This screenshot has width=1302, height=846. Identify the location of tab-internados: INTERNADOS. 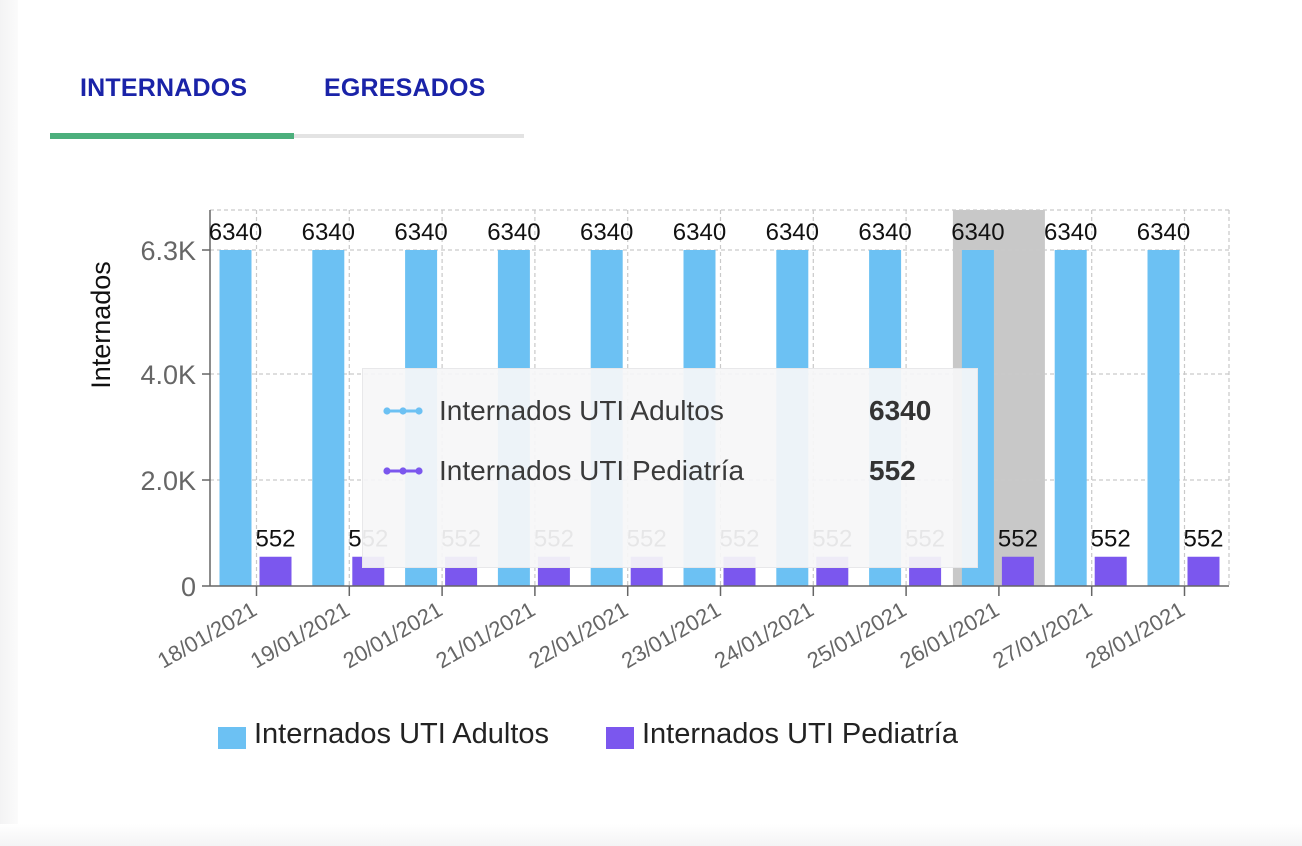
(164, 88).